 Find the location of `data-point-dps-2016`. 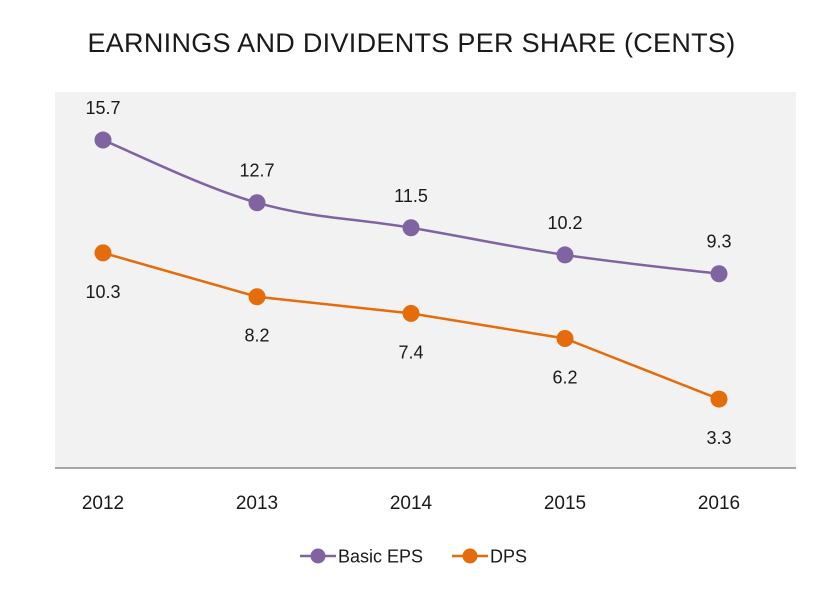

data-point-dps-2016 is located at coordinates (719, 399).